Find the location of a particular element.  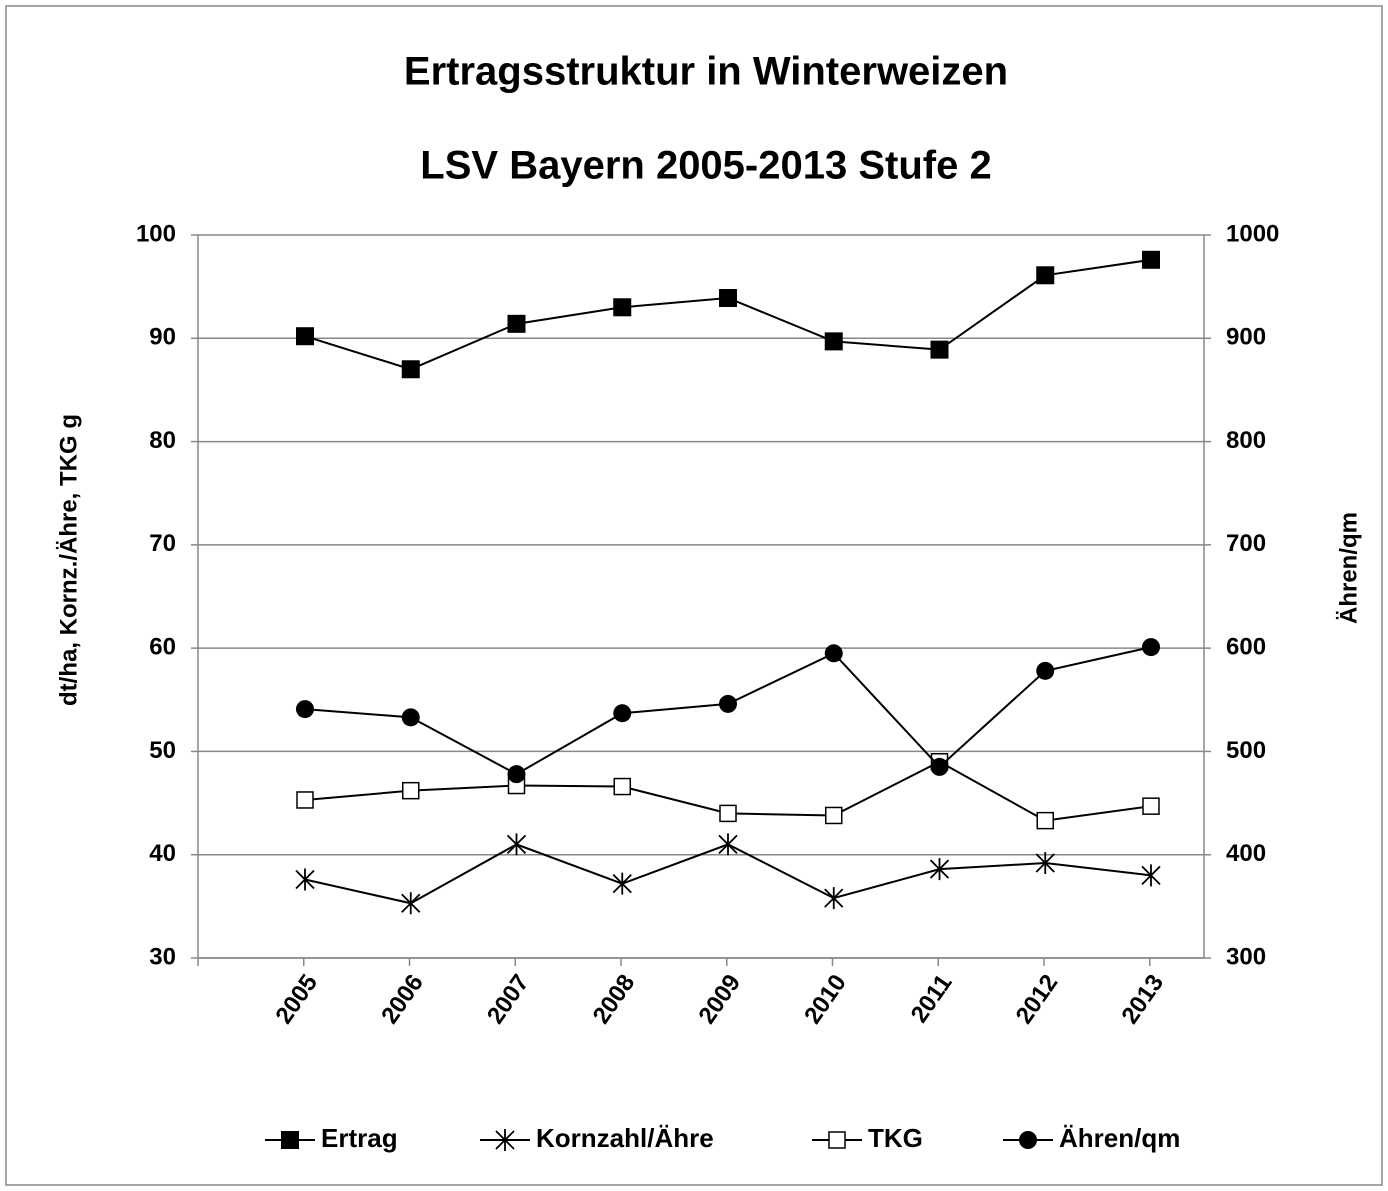

y2-axis-label: Ähren/qm is located at coordinates (1348, 568).